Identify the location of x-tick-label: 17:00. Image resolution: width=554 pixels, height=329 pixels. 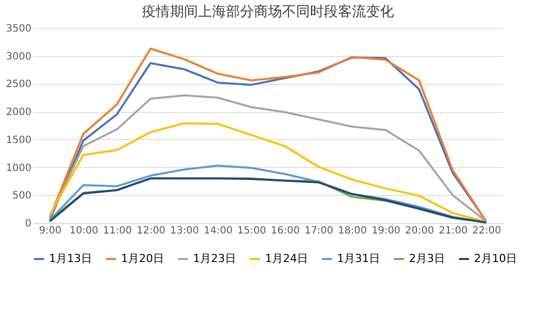
(319, 231).